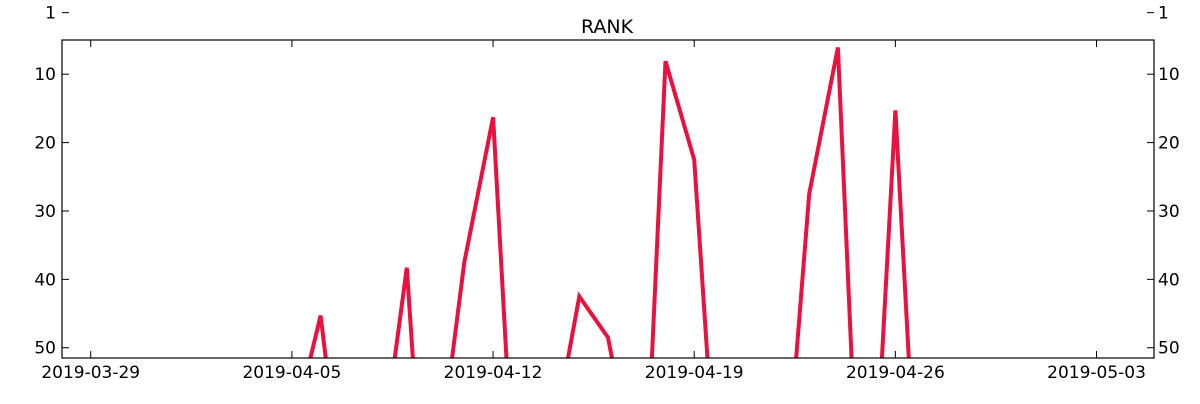  I want to click on y-tick-label-right: 10, so click(1169, 75).